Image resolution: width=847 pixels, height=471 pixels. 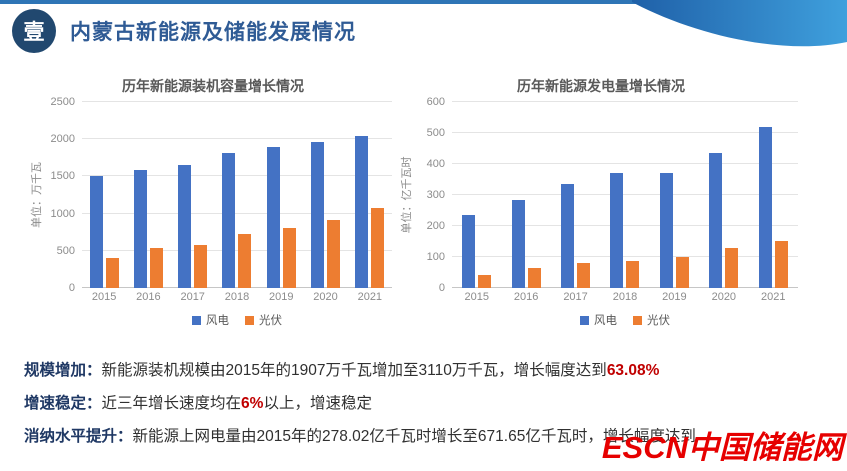 I want to click on bullet-line: 增速稳定：近三年增长速度均在6%以上，增速稳定, so click(x=429, y=403).